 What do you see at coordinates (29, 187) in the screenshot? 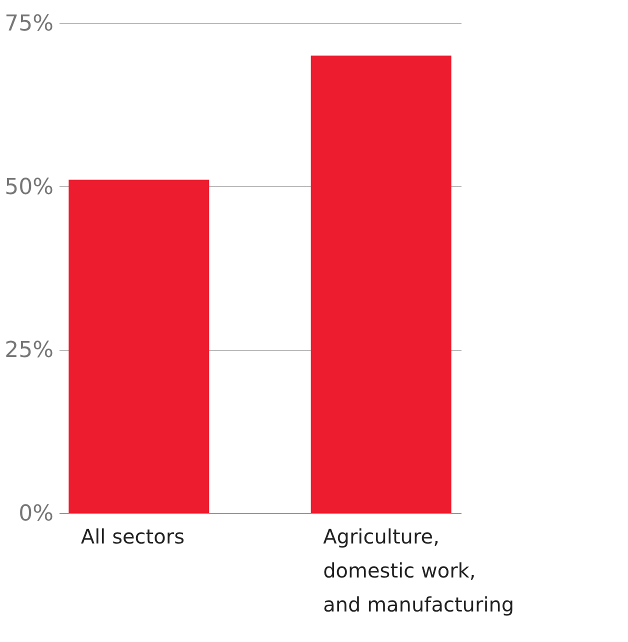
I see `y-tick-label: 50%` at bounding box center [29, 187].